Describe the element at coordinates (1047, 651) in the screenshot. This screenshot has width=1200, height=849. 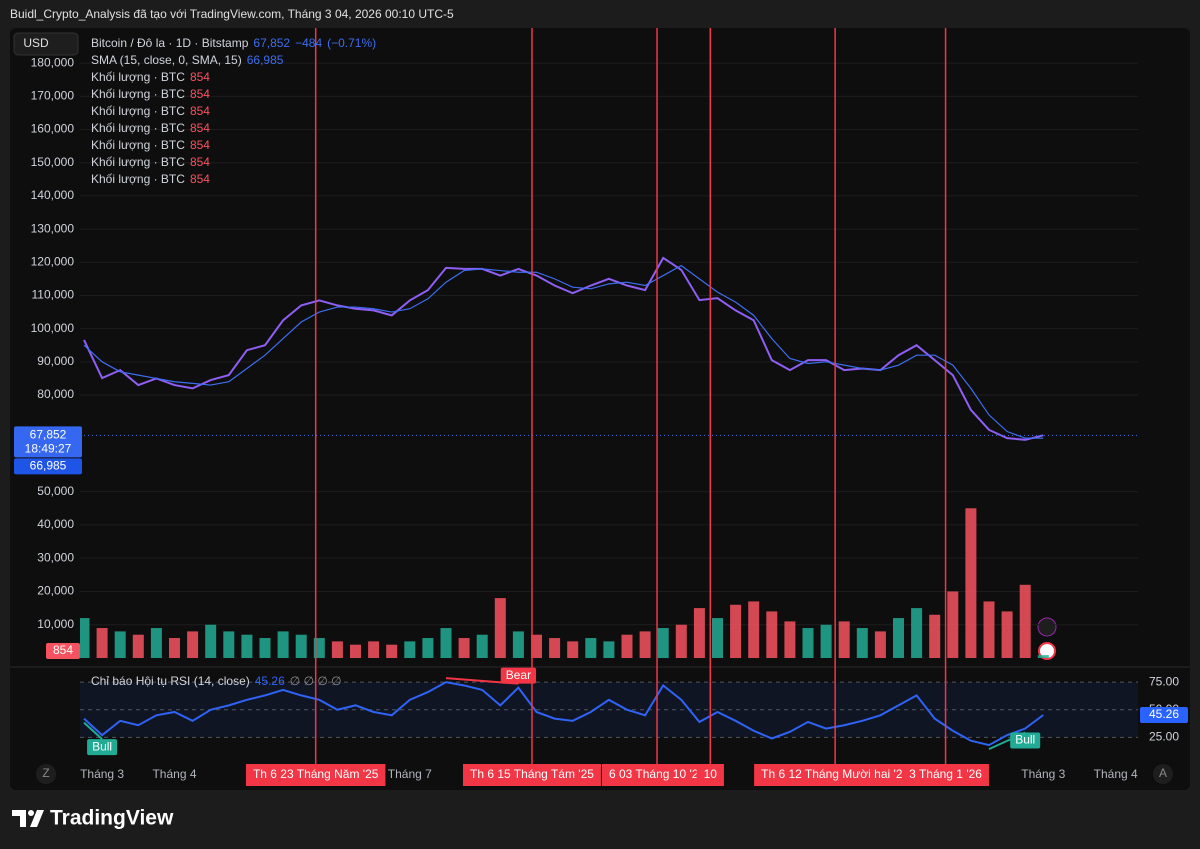
I see `flag-icon` at that location.